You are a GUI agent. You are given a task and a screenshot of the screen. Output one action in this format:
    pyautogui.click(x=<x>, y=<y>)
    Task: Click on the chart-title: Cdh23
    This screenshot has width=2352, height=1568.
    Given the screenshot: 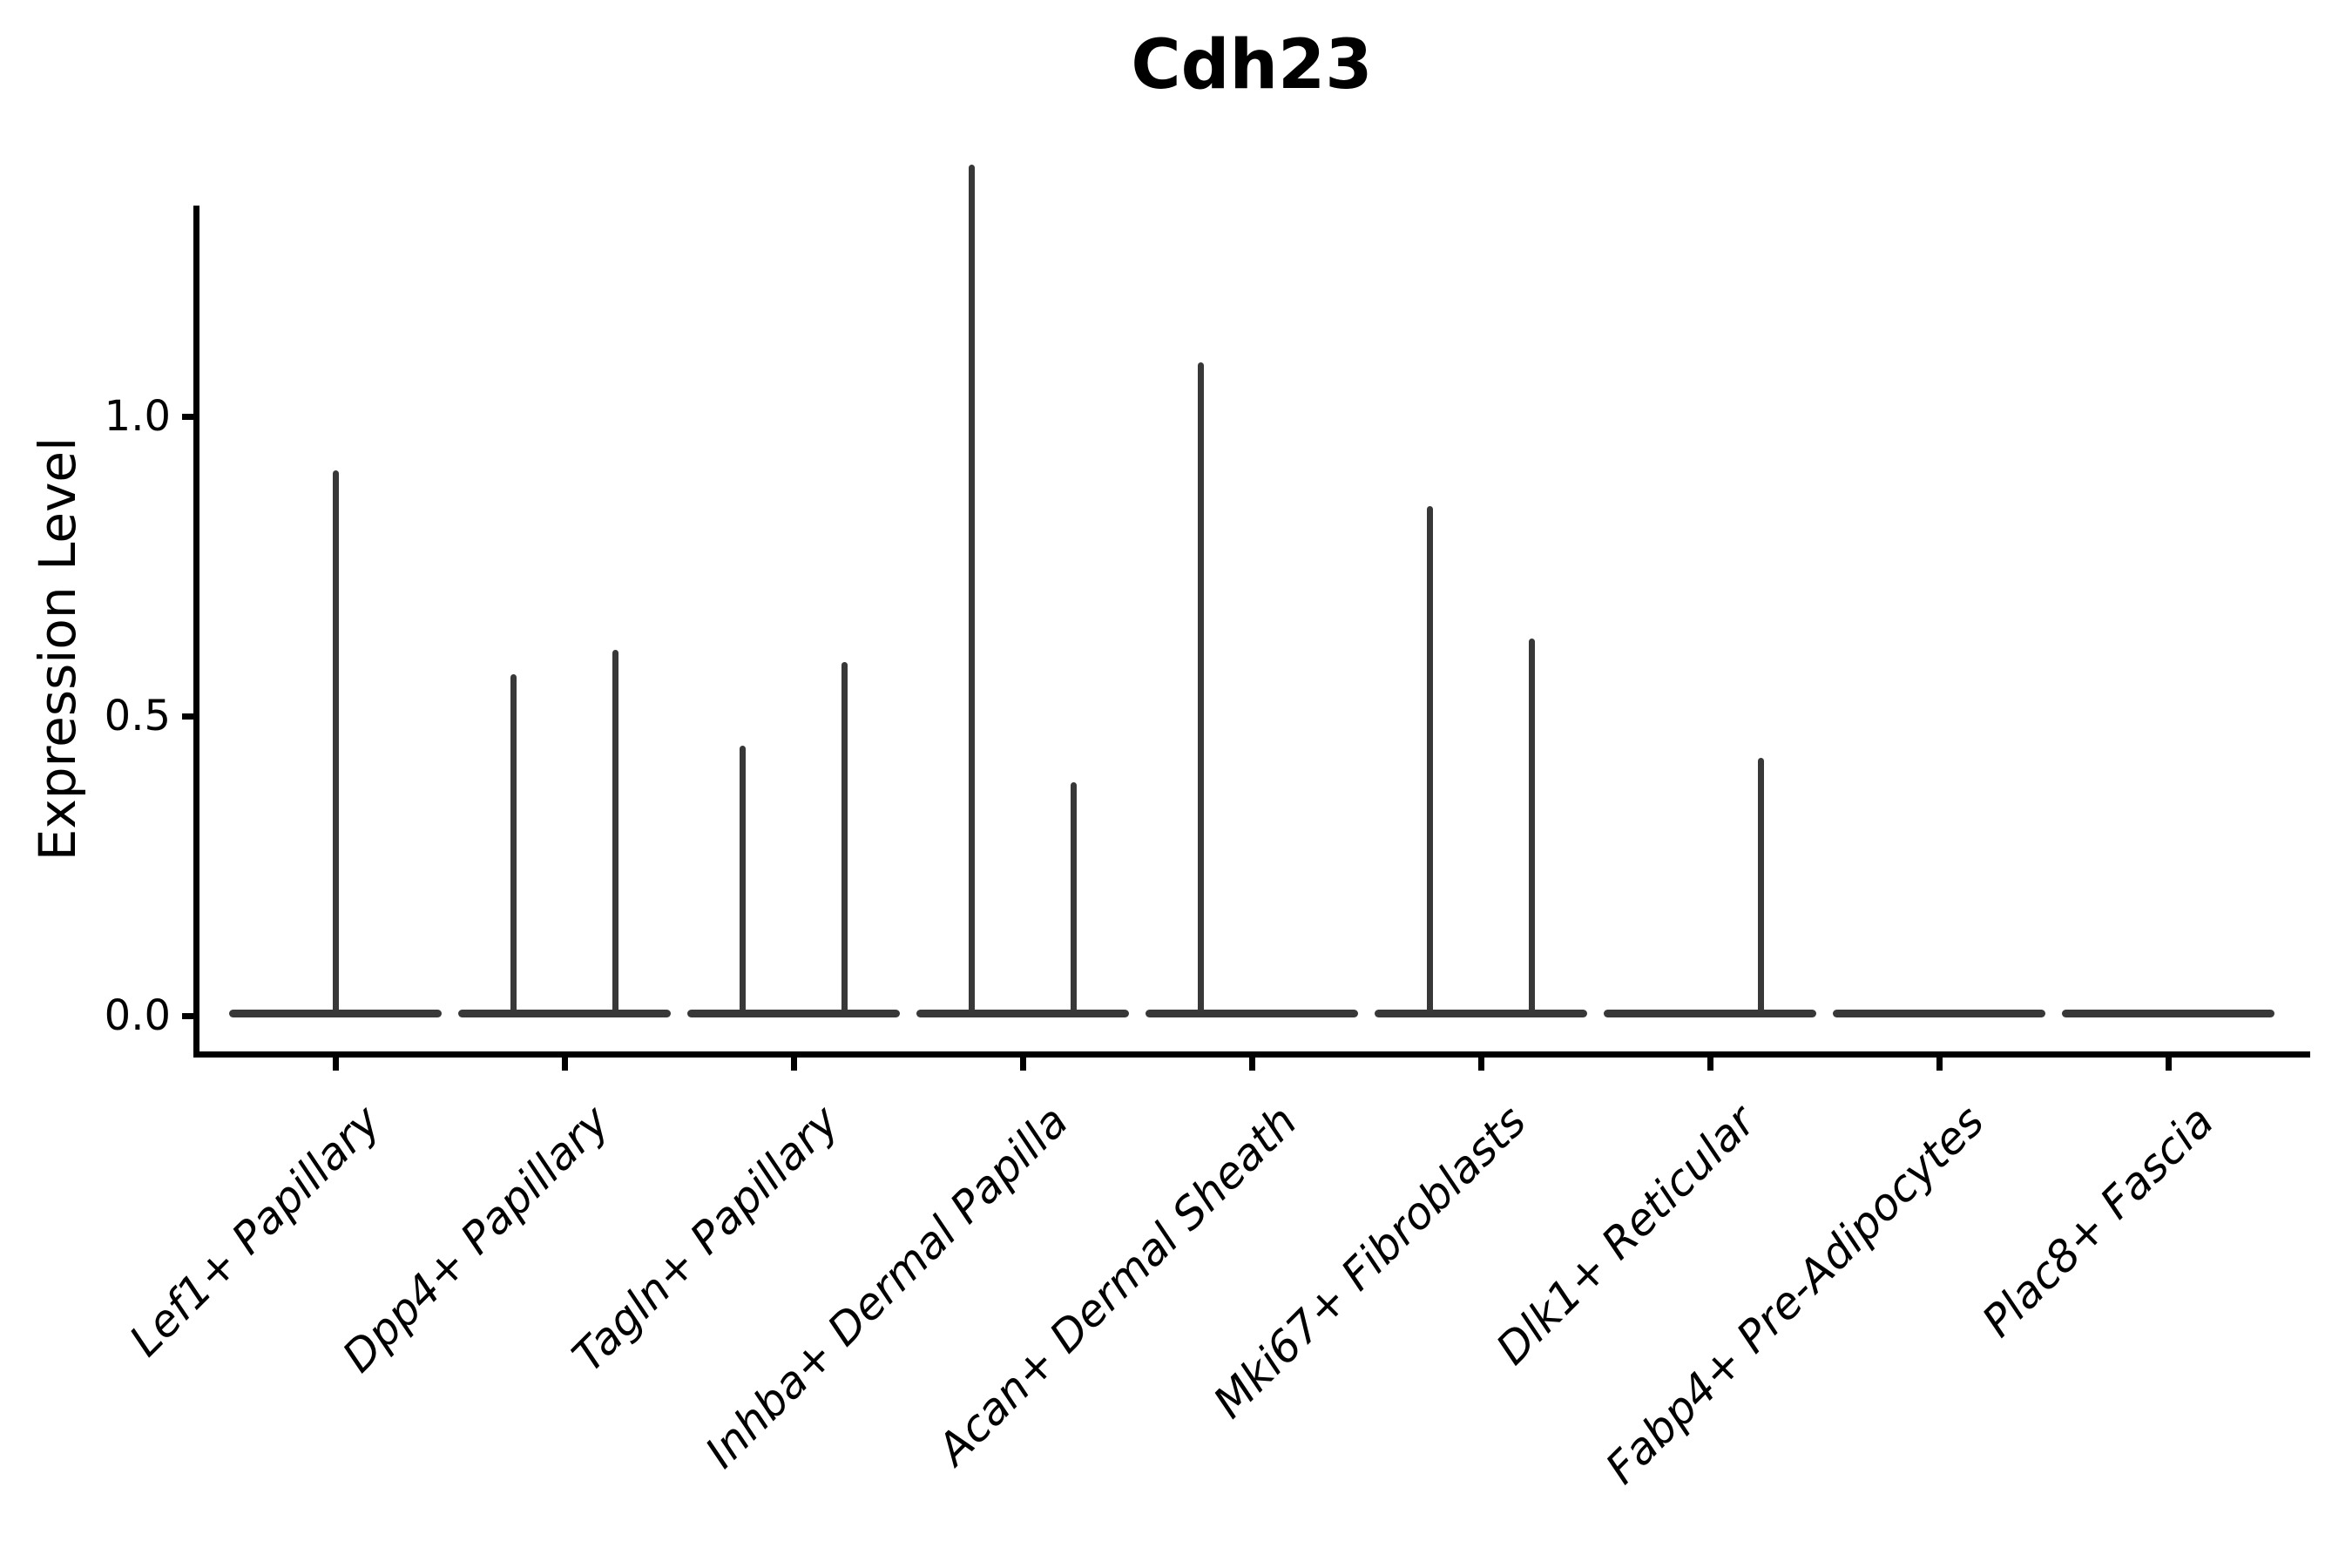 What is the action you would take?
    pyautogui.click(x=1252, y=66)
    